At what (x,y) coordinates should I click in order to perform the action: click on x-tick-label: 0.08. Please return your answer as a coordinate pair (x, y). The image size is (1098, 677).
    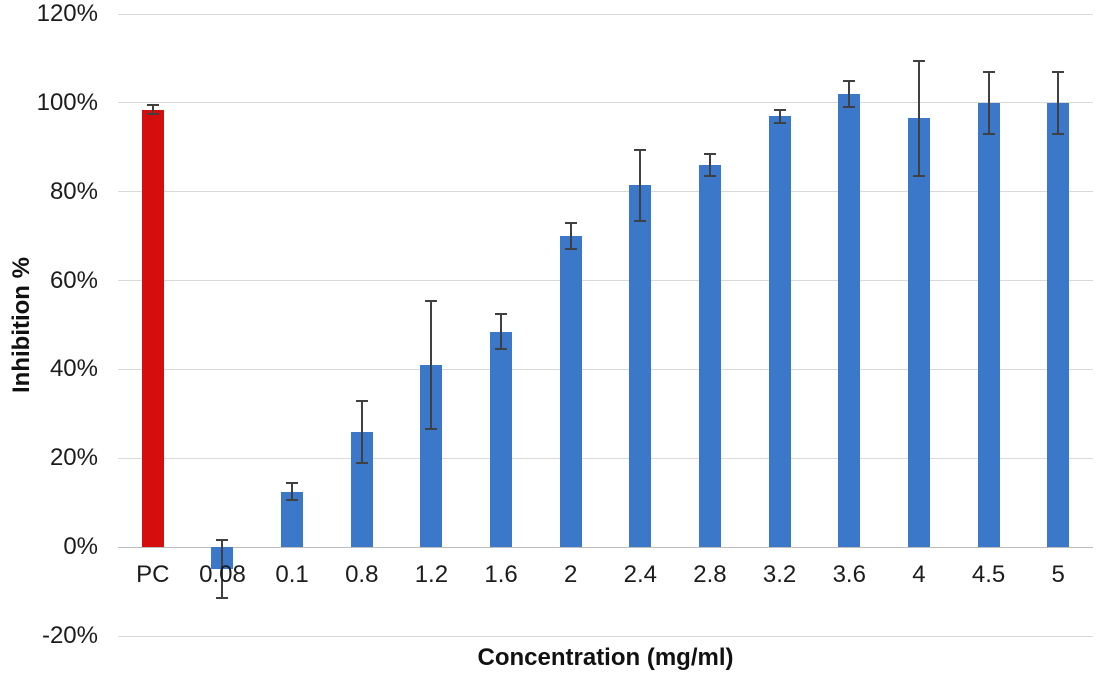
    Looking at the image, I should click on (222, 574).